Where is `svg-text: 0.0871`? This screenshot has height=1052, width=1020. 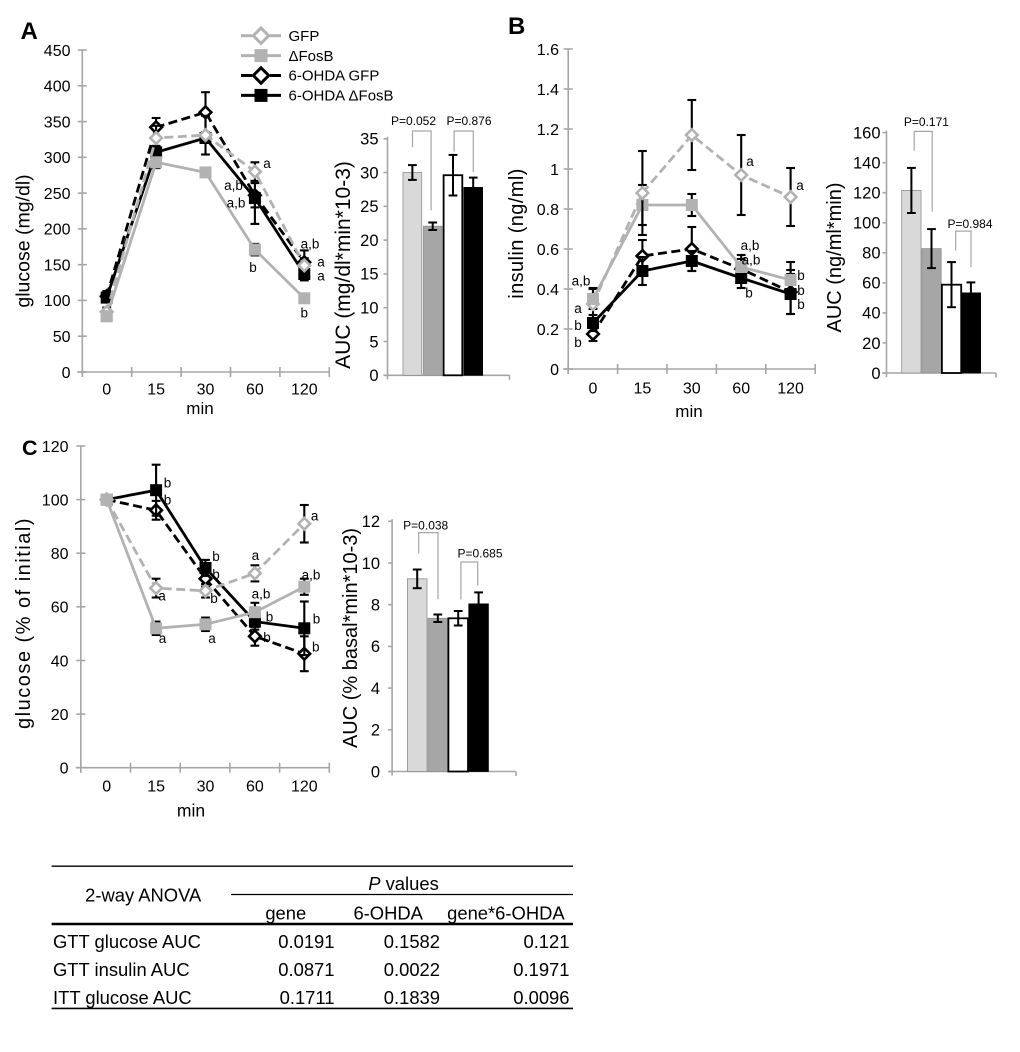
svg-text: 0.0871 is located at coordinates (306, 969).